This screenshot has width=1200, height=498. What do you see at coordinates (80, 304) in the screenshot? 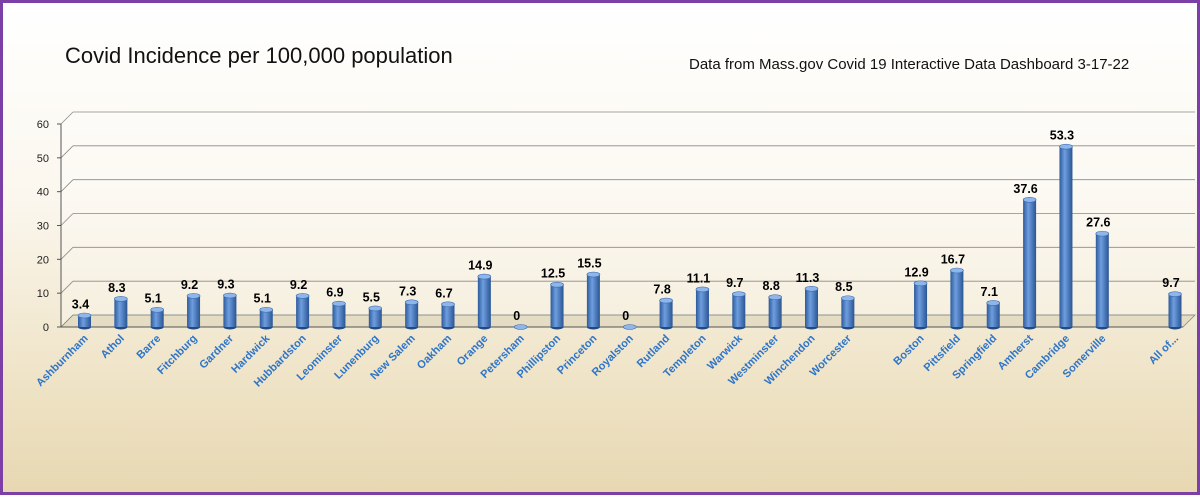
I see `data-label: 3.4` at bounding box center [80, 304].